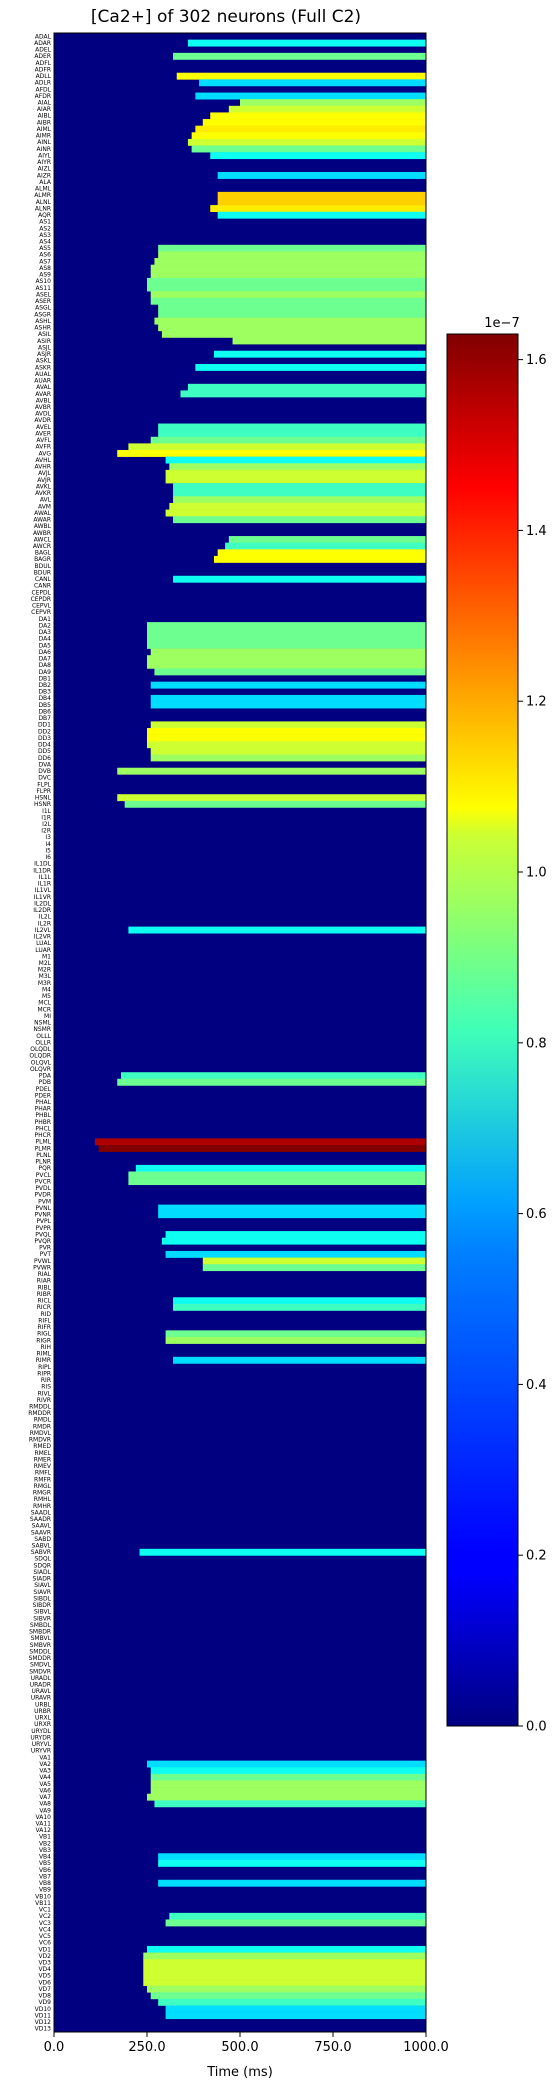 Image resolution: width=558 pixels, height=2084 pixels. I want to click on y-tick-label: FLPR, so click(43, 791).